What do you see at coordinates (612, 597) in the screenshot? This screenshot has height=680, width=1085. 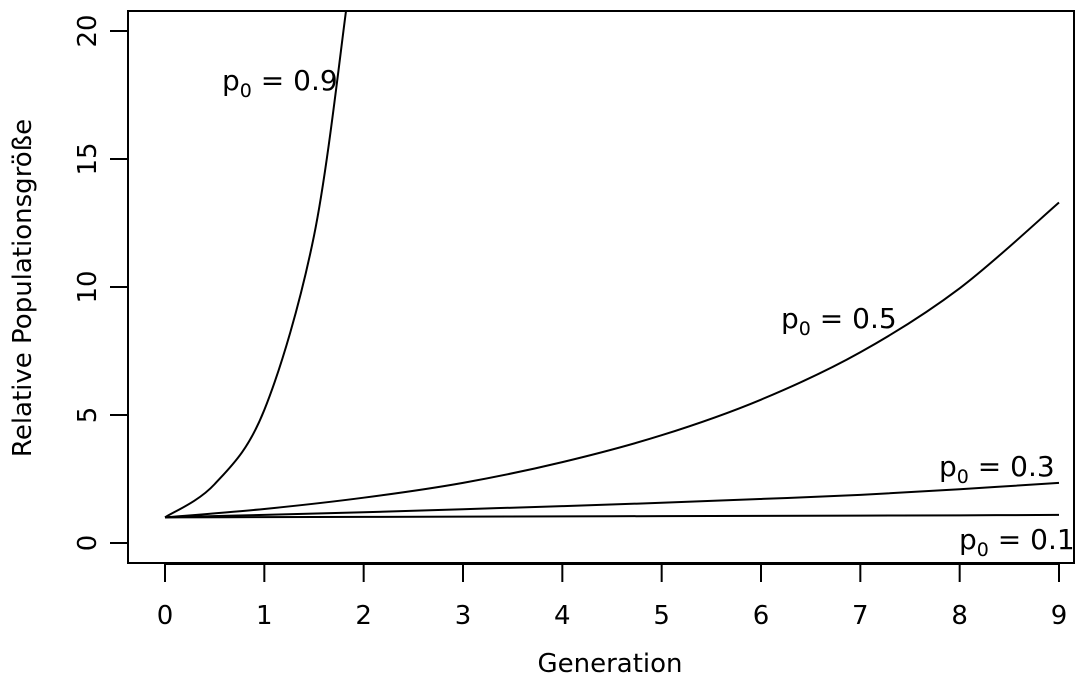 I see `x-axis: 0 1 2 3 4 5 6 7 8 9` at bounding box center [612, 597].